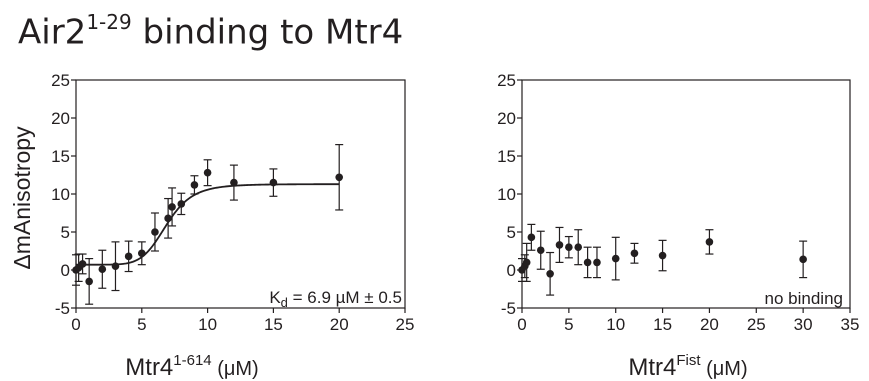  Describe the element at coordinates (60, 156) in the screenshot. I see `y-tick-label: 15` at that location.